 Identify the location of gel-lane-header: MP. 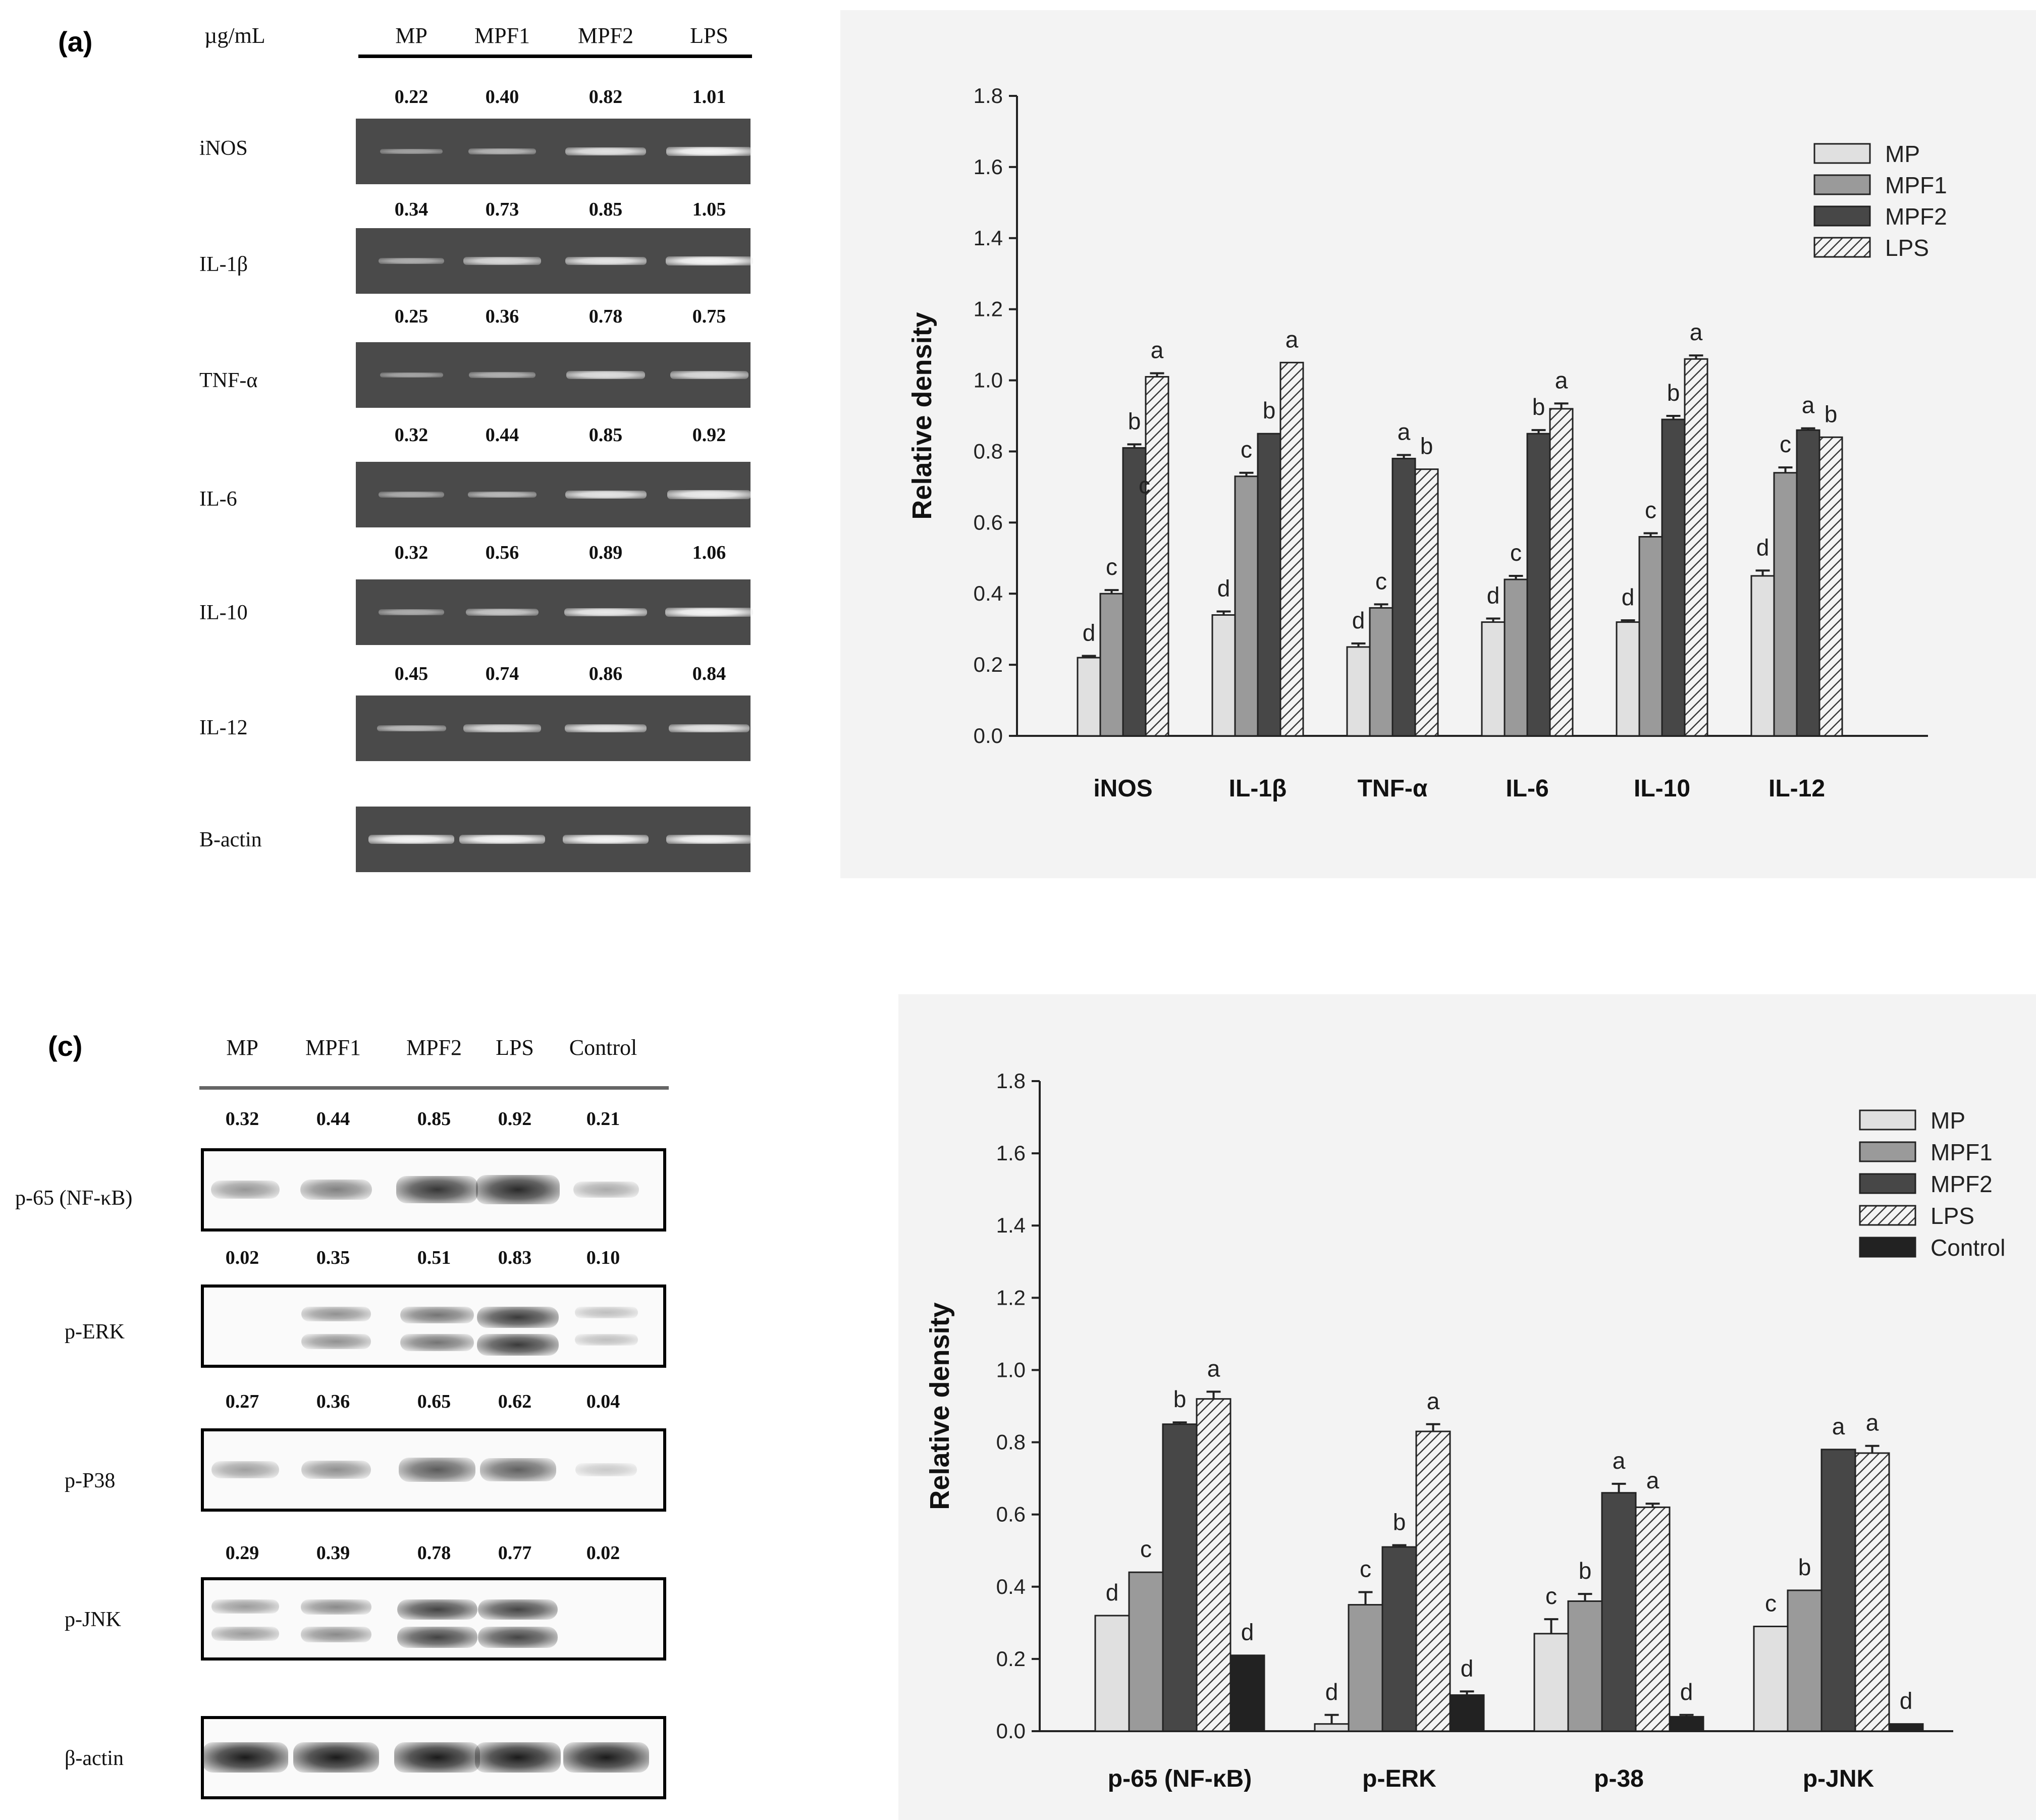
(411, 35).